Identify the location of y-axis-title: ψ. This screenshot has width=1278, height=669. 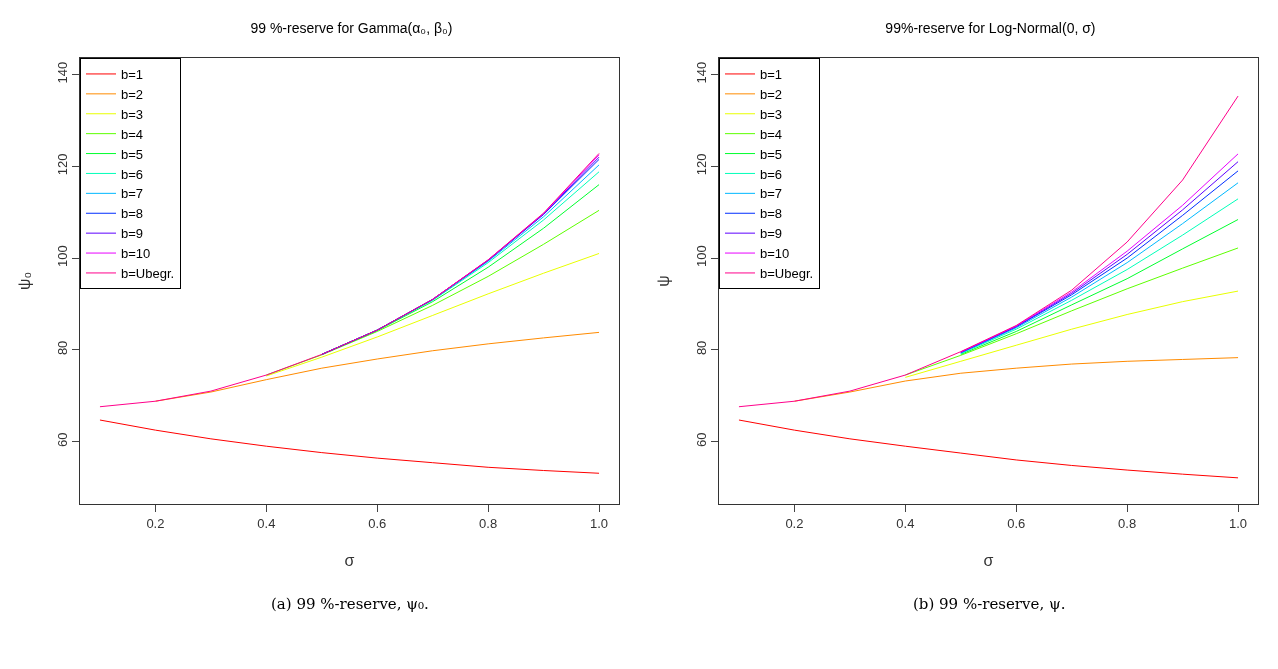
(663, 281).